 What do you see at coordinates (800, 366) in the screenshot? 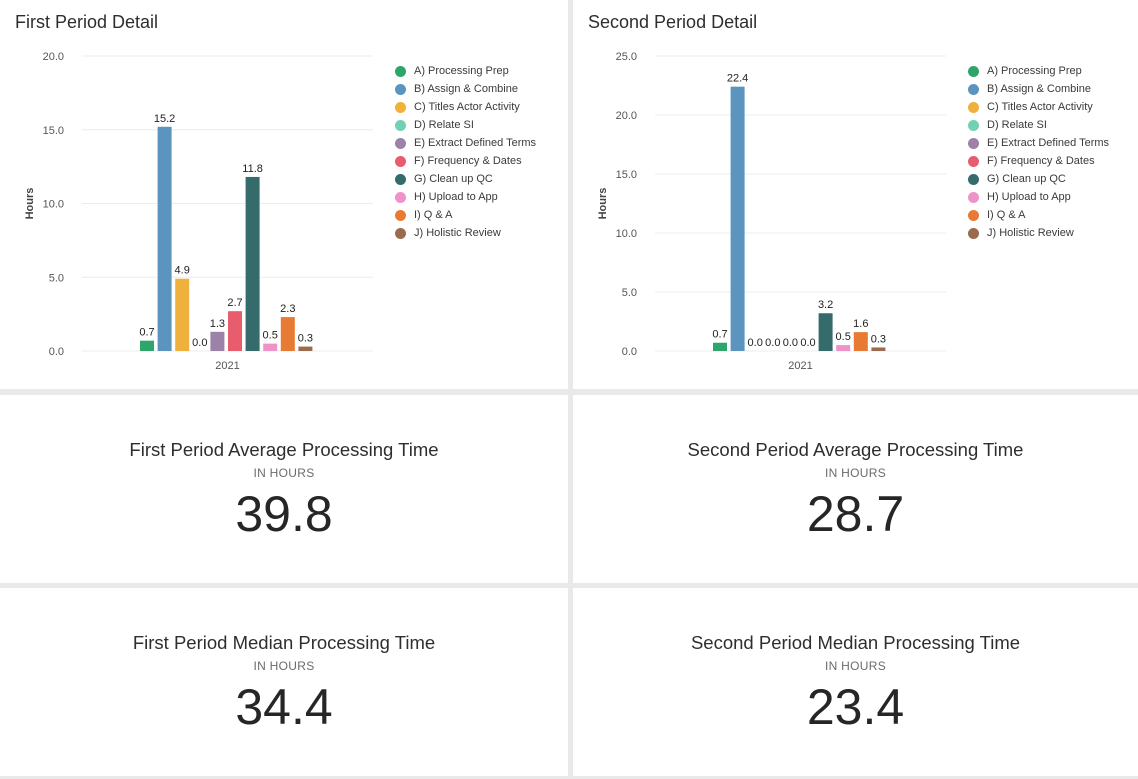
I see `x-tick-label: 2021` at bounding box center [800, 366].